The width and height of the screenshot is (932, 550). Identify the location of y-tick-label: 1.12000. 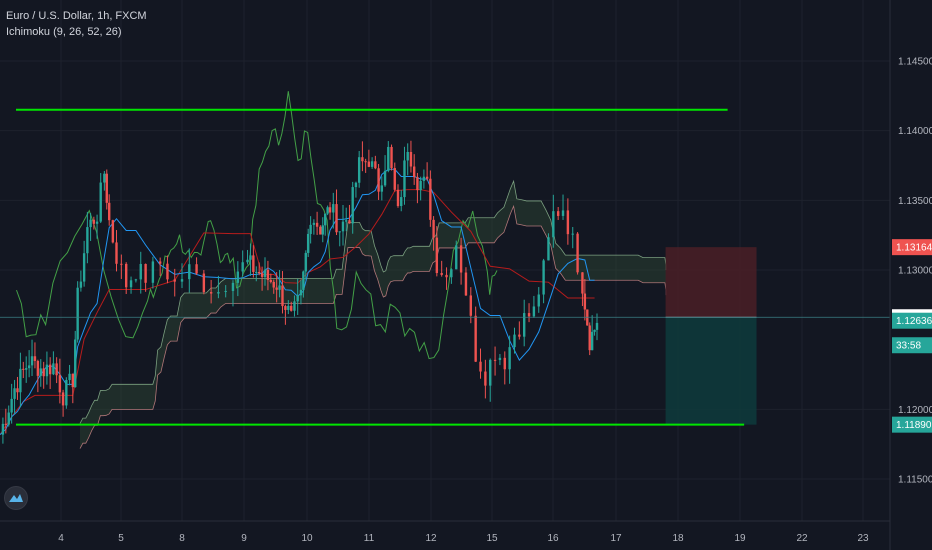
(915, 410).